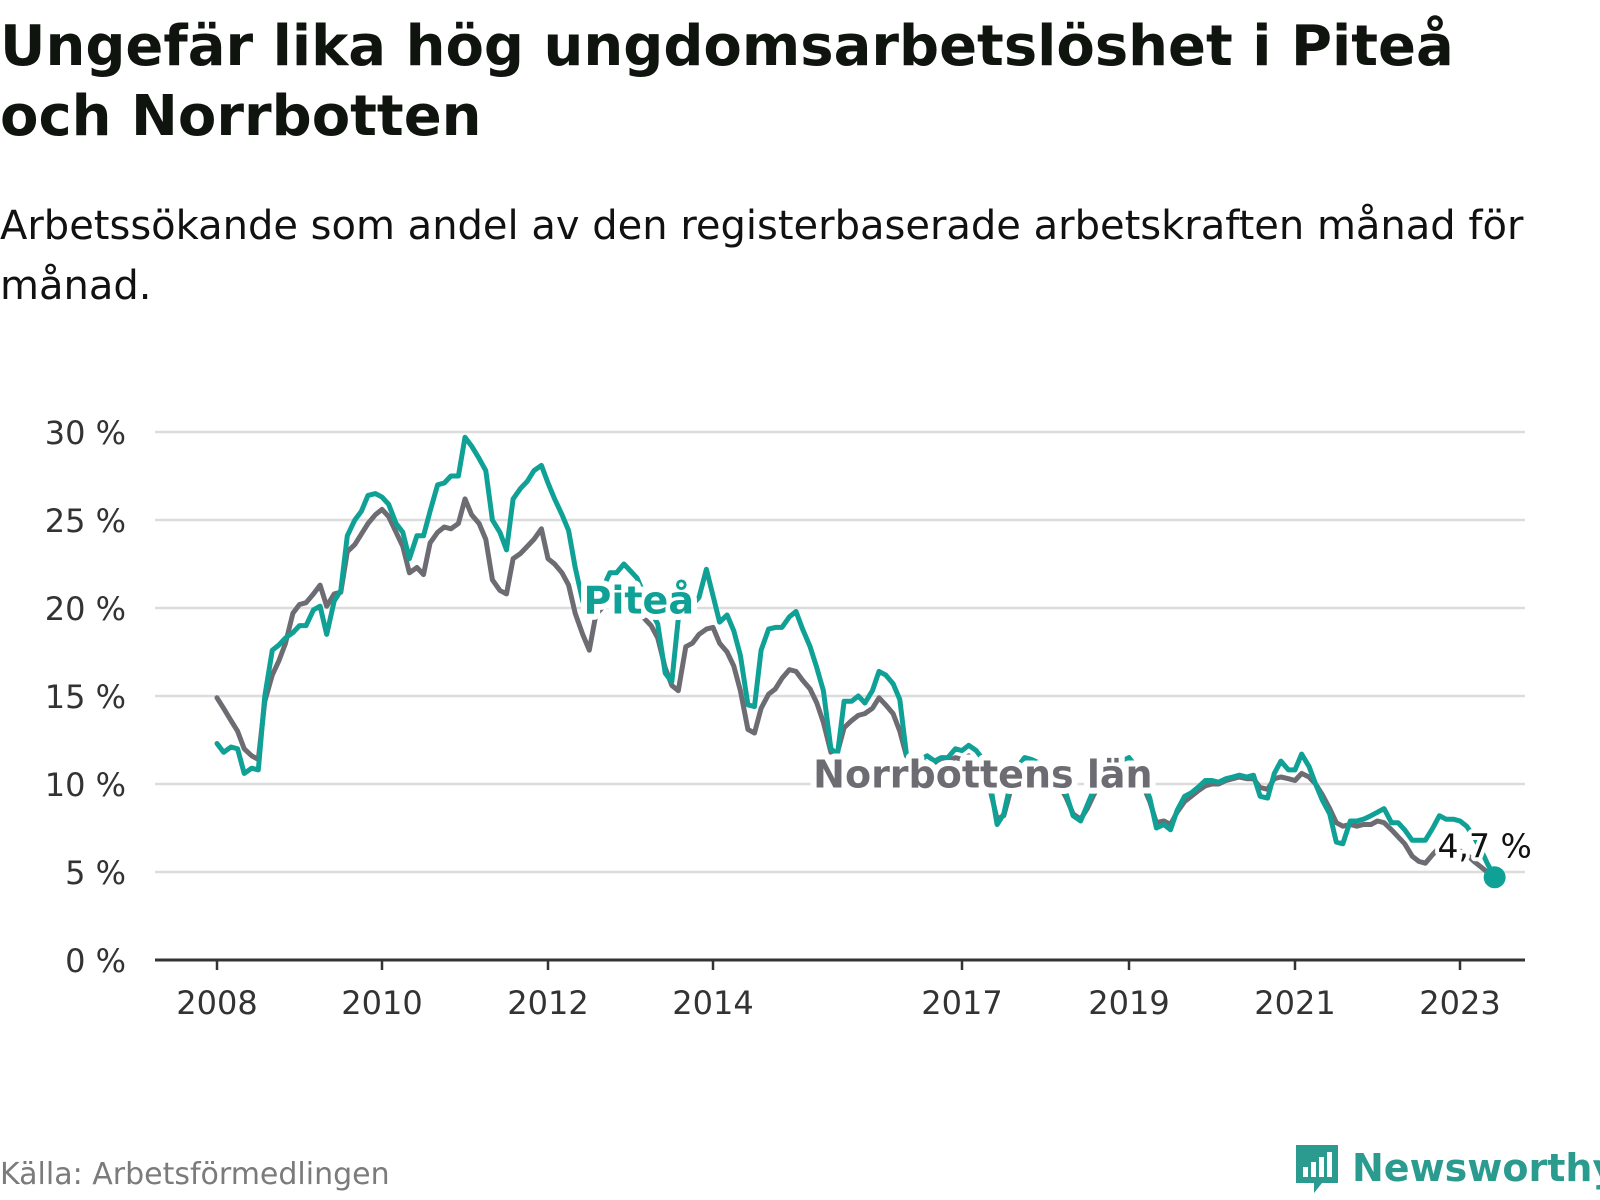 The height and width of the screenshot is (1200, 1600). I want to click on brand-logo: Newsworthy, so click(1446, 1168).